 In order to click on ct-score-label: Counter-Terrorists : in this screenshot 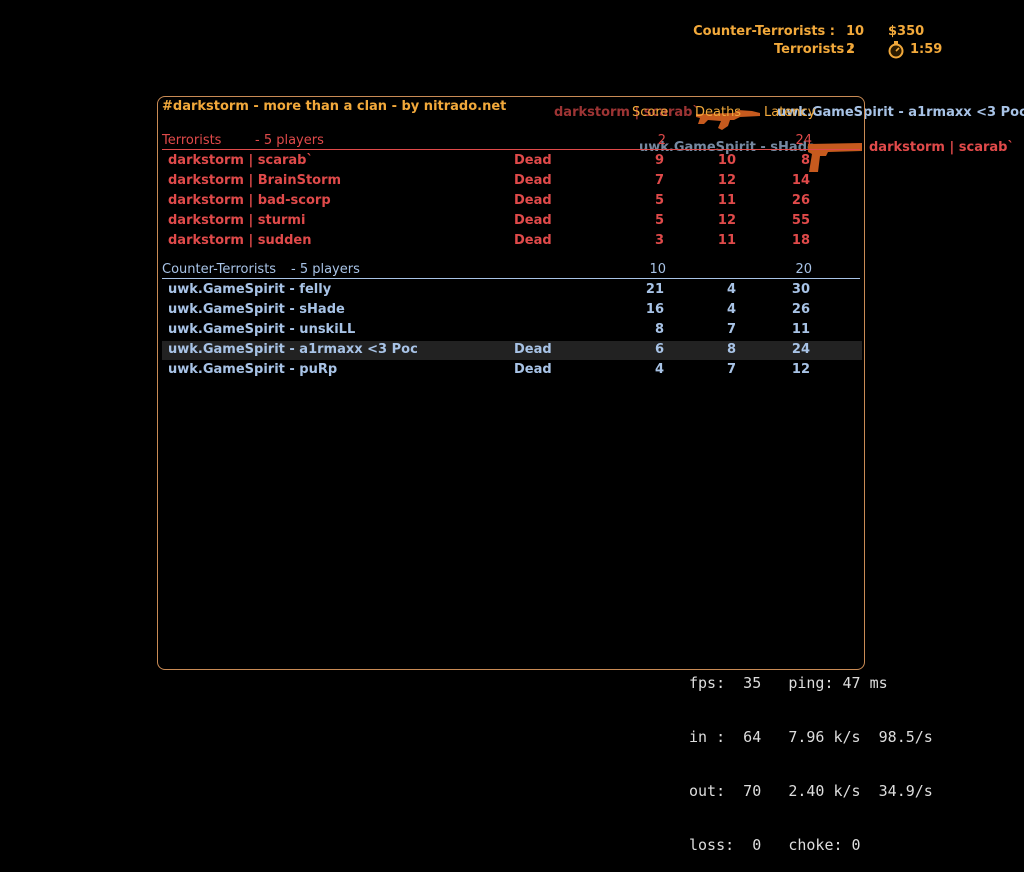, I will do `click(764, 31)`.